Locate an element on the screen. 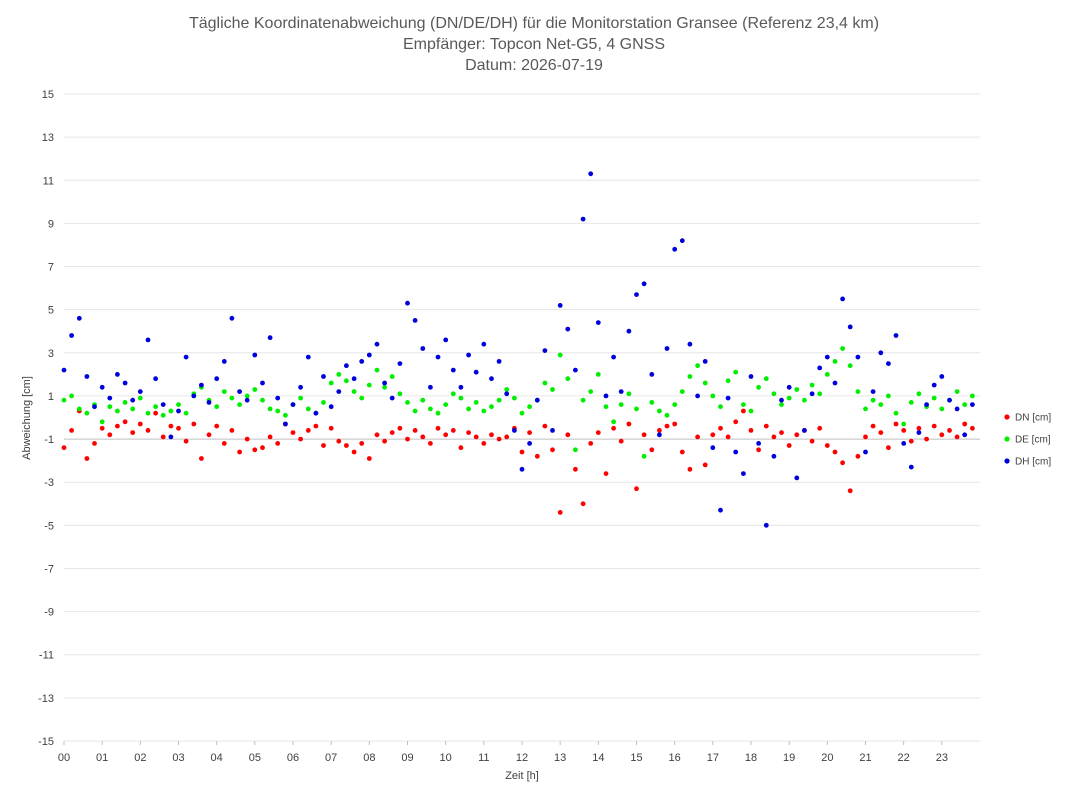 This screenshot has height=801, width=1068. x-tick-label: 15 is located at coordinates (636, 758).